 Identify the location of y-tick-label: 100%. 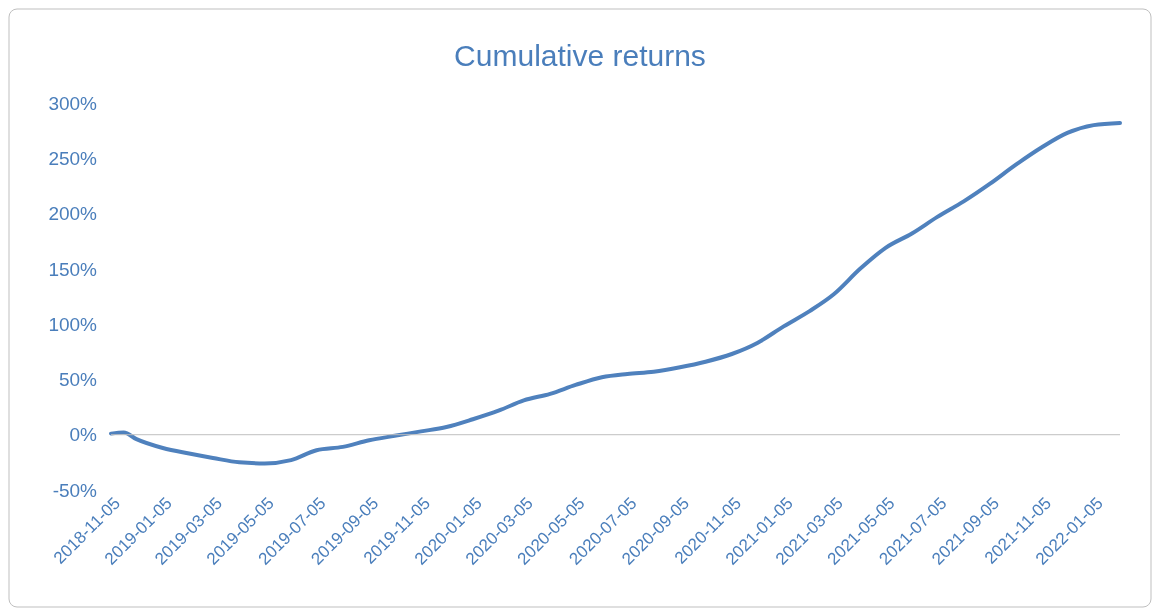
(73, 324).